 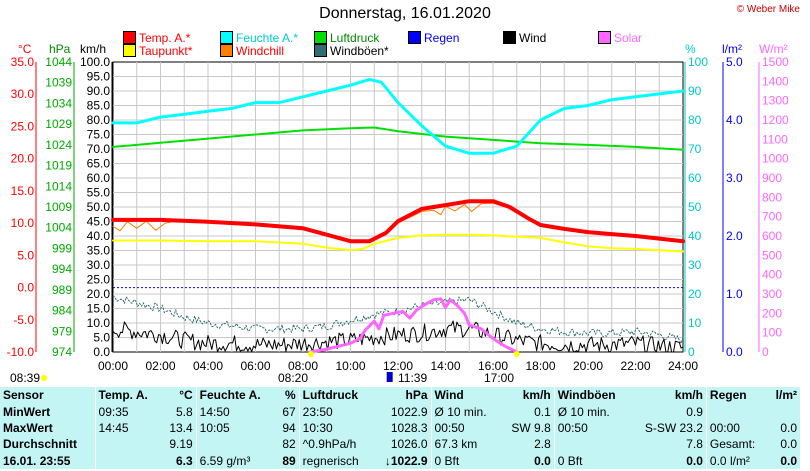 What do you see at coordinates (127, 395) in the screenshot?
I see `stats-header: Temp. A.` at bounding box center [127, 395].